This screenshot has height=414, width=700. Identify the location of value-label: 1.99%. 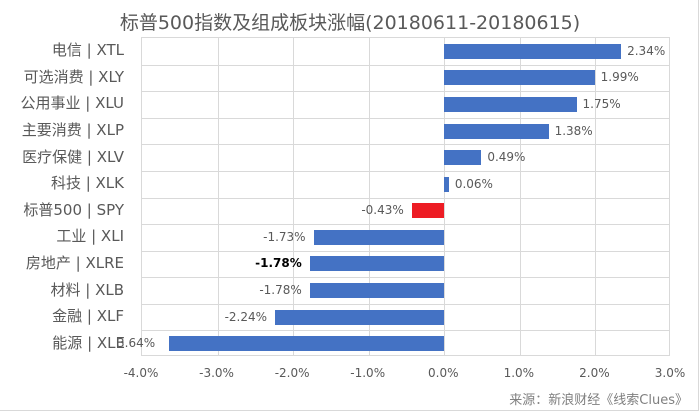
(619, 77).